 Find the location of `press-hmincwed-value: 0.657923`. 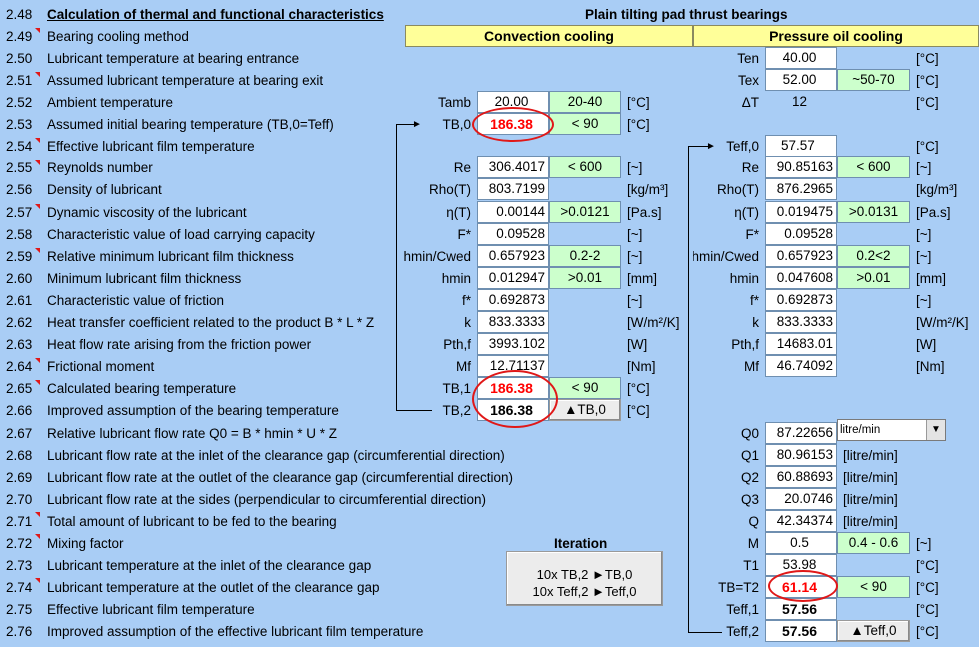

press-hmincwed-value: 0.657923 is located at coordinates (801, 256).